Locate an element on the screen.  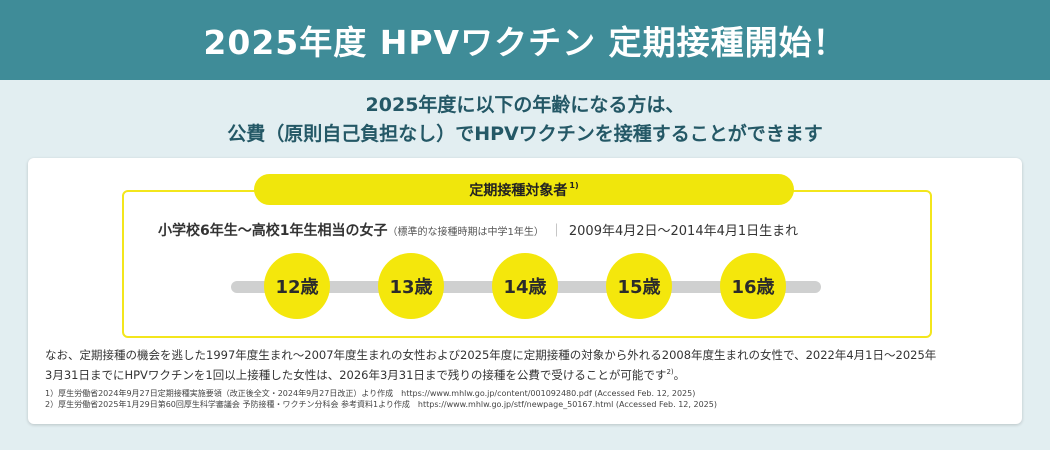
age-circle-16: 16歳 is located at coordinates (753, 286).